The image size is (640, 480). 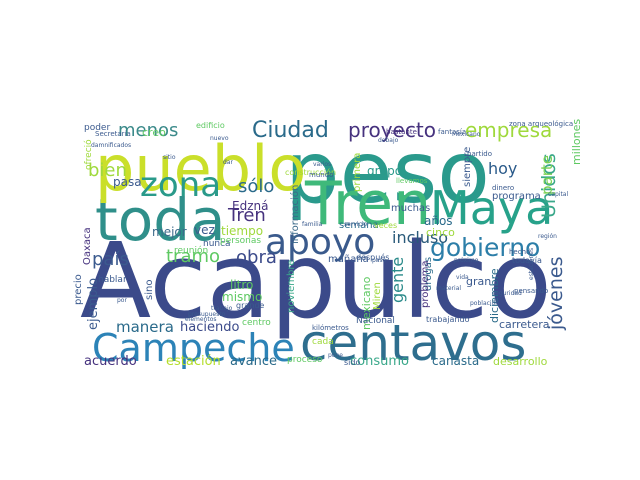 I want to click on cloud-word: mexicano, so click(x=366, y=303).